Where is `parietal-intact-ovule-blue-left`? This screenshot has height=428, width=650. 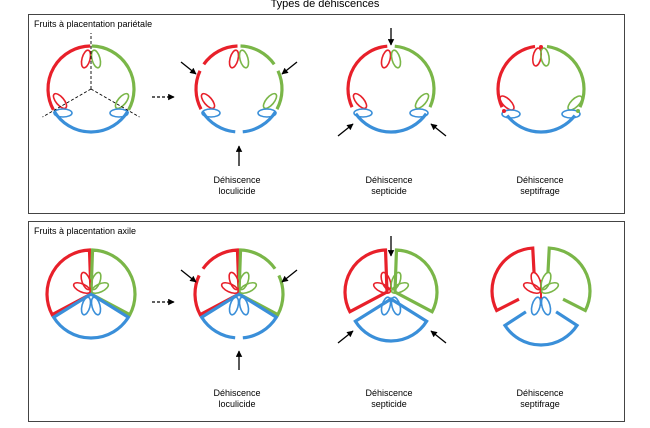 parietal-intact-ovule-blue-left is located at coordinates (63, 113).